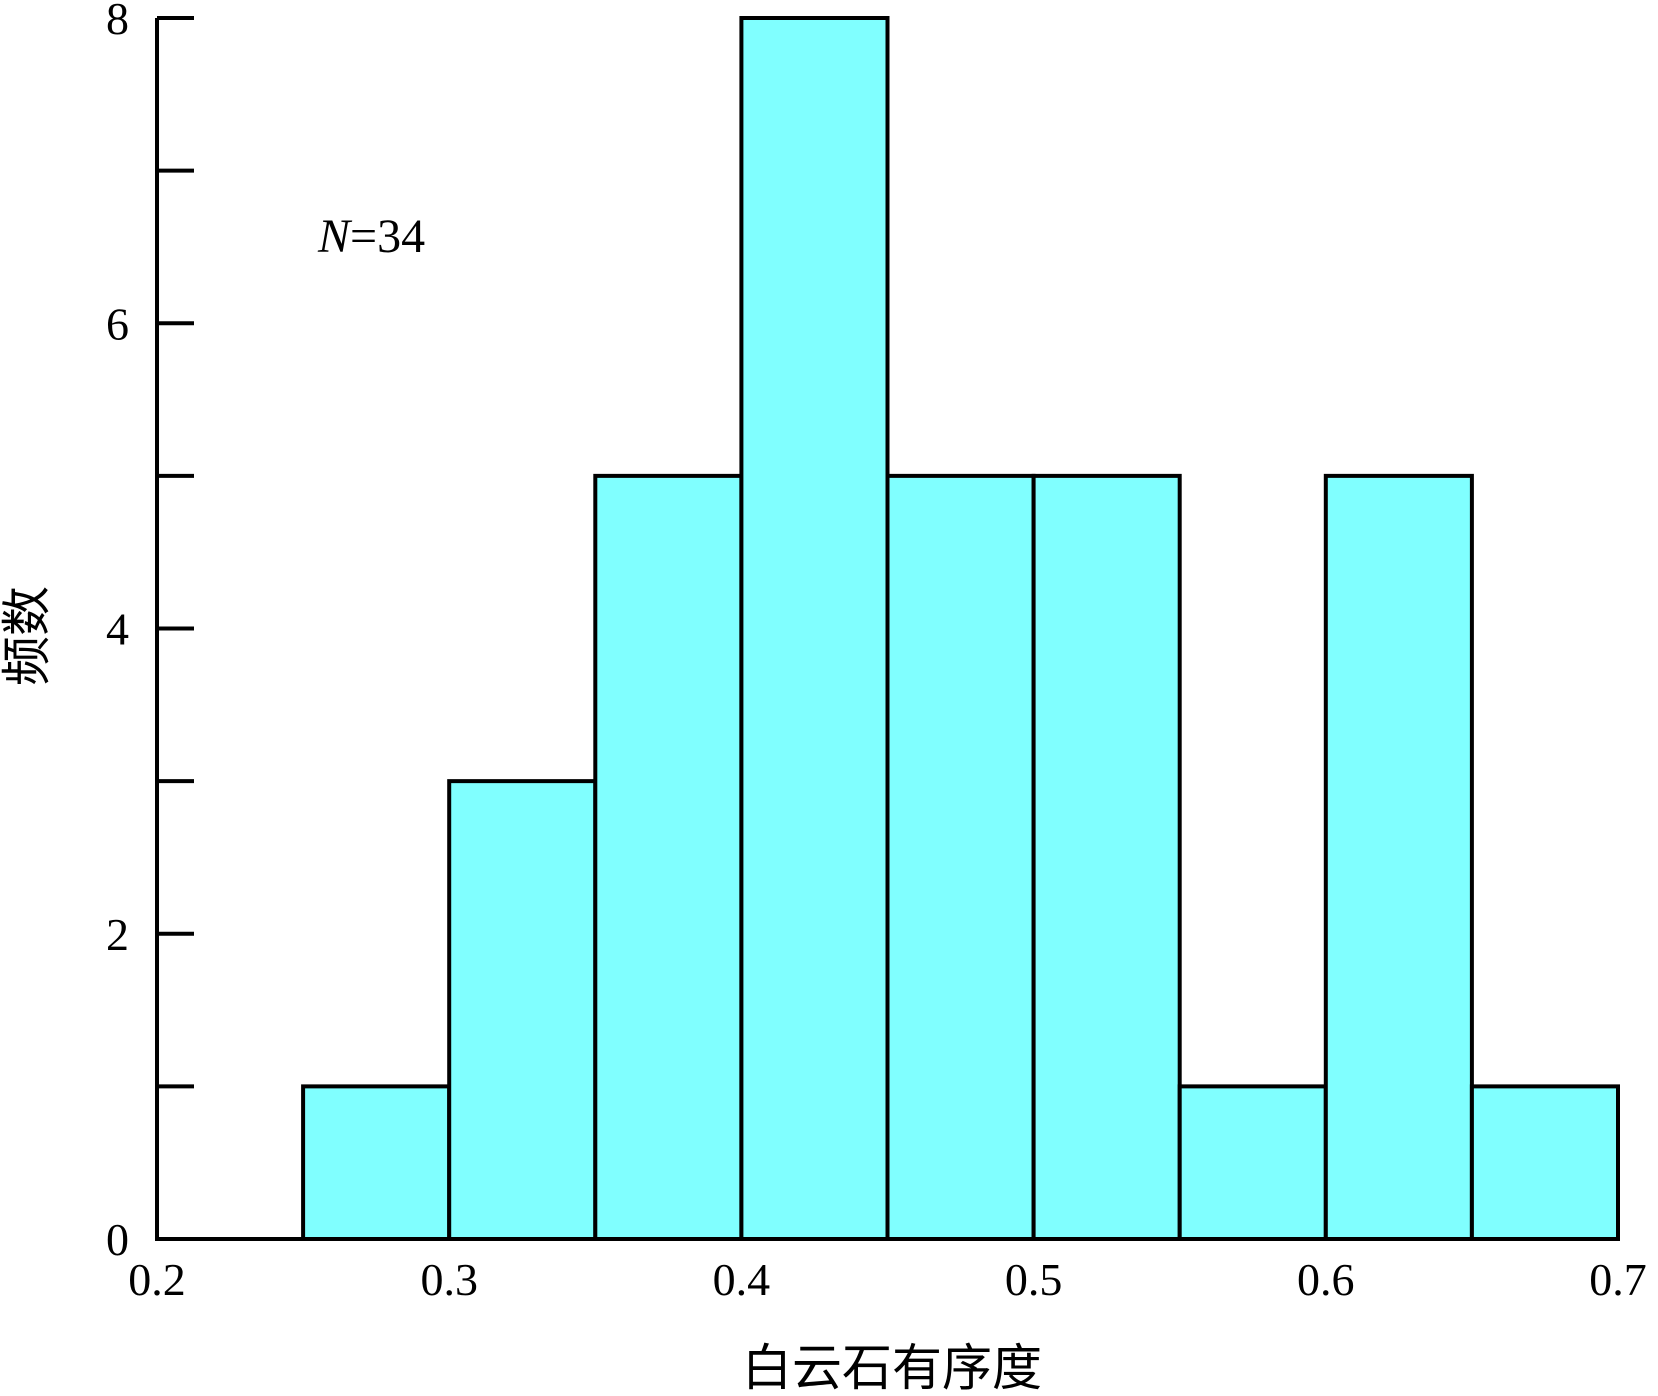 This screenshot has height=1396, width=1658. Describe the element at coordinates (449, 1279) in the screenshot. I see `x-tick-label: 0.3` at that location.